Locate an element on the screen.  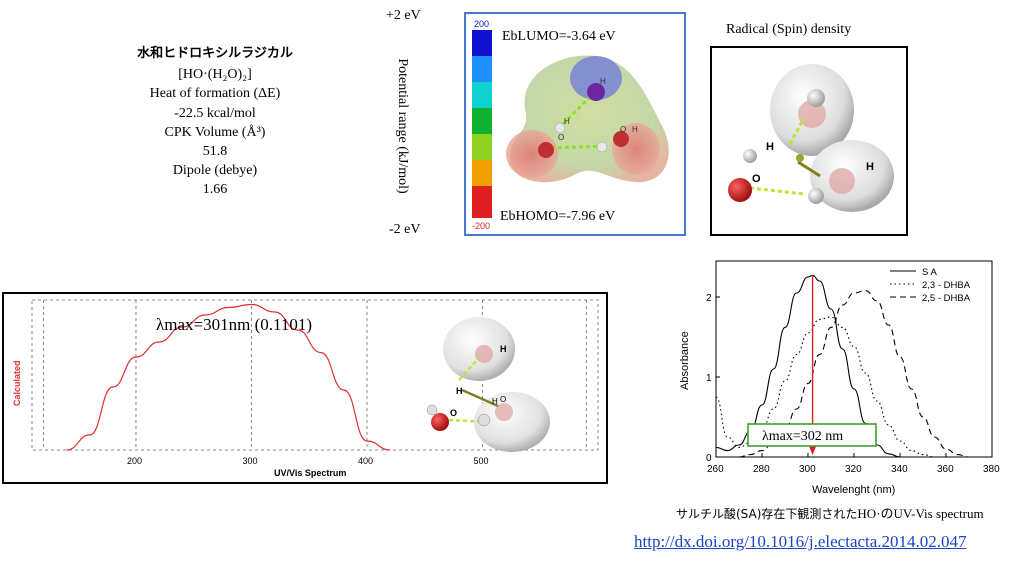
heat-value: -22.5 kcal/mol is located at coordinates (215, 113).